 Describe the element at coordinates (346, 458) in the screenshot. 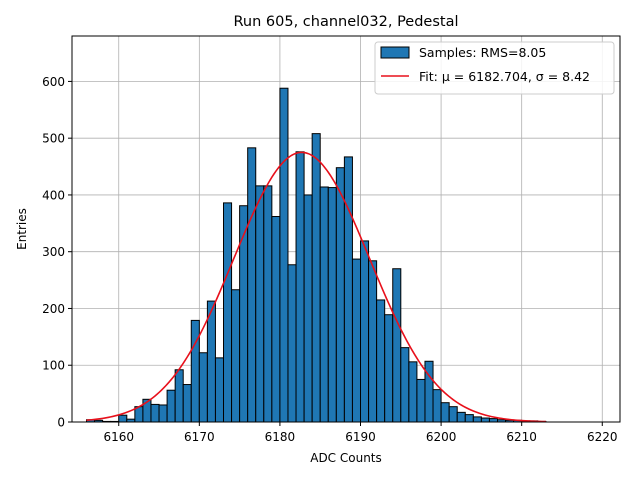

I see `x-axis-title: ADC Counts` at that location.